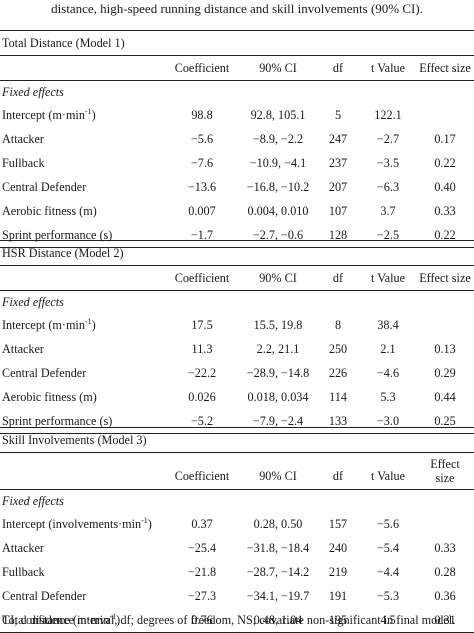 The height and width of the screenshot is (633, 474). What do you see at coordinates (445, 349) in the screenshot?
I see `effect-size-cell: 0.13` at bounding box center [445, 349].